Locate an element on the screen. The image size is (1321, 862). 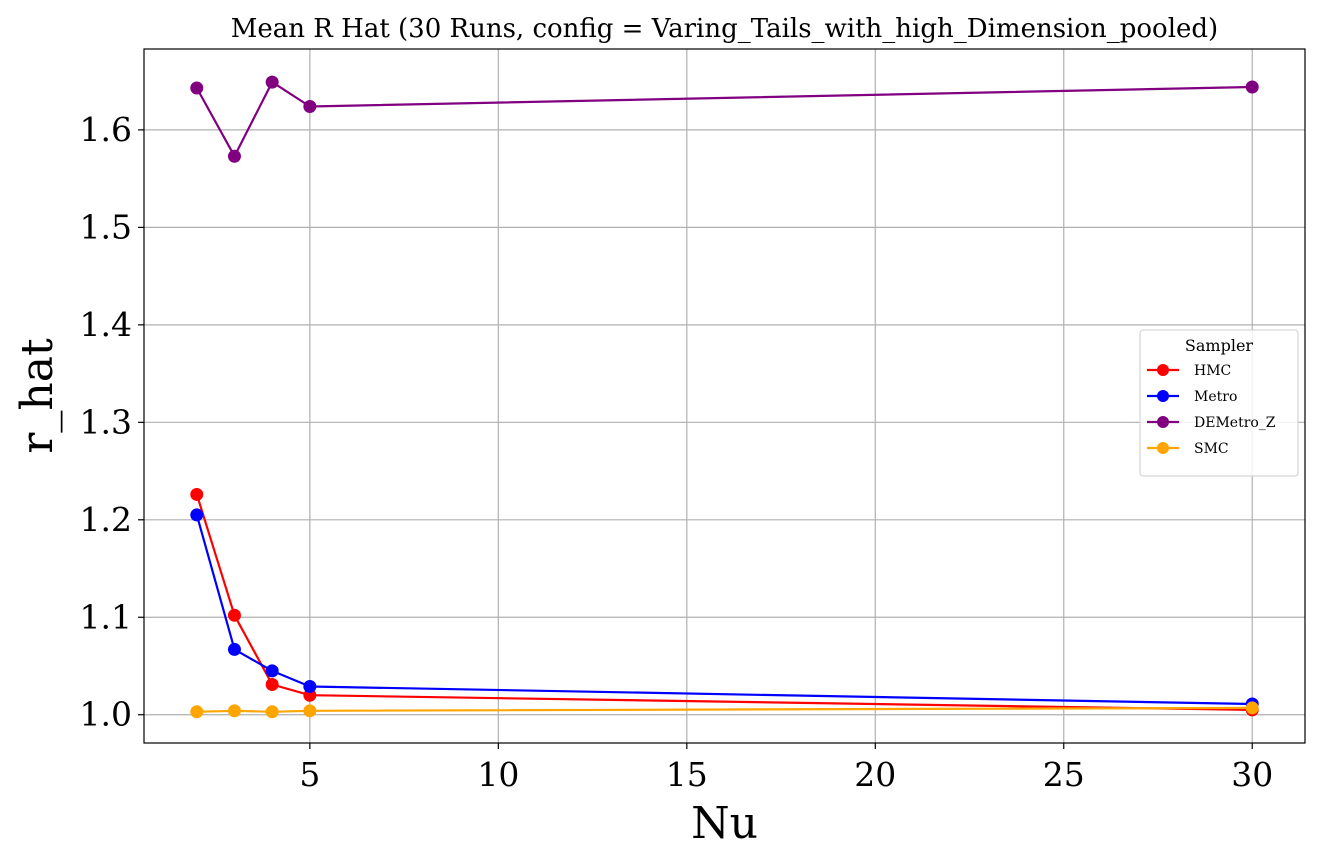
x-axis-title: Nu is located at coordinates (724, 823).